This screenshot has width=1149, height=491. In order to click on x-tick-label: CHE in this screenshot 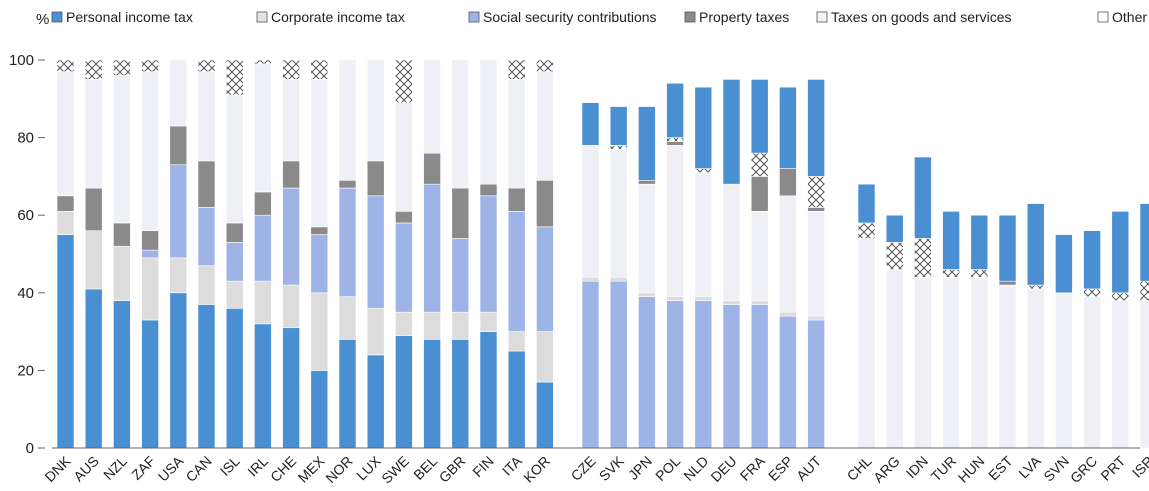, I will do `click(283, 469)`.